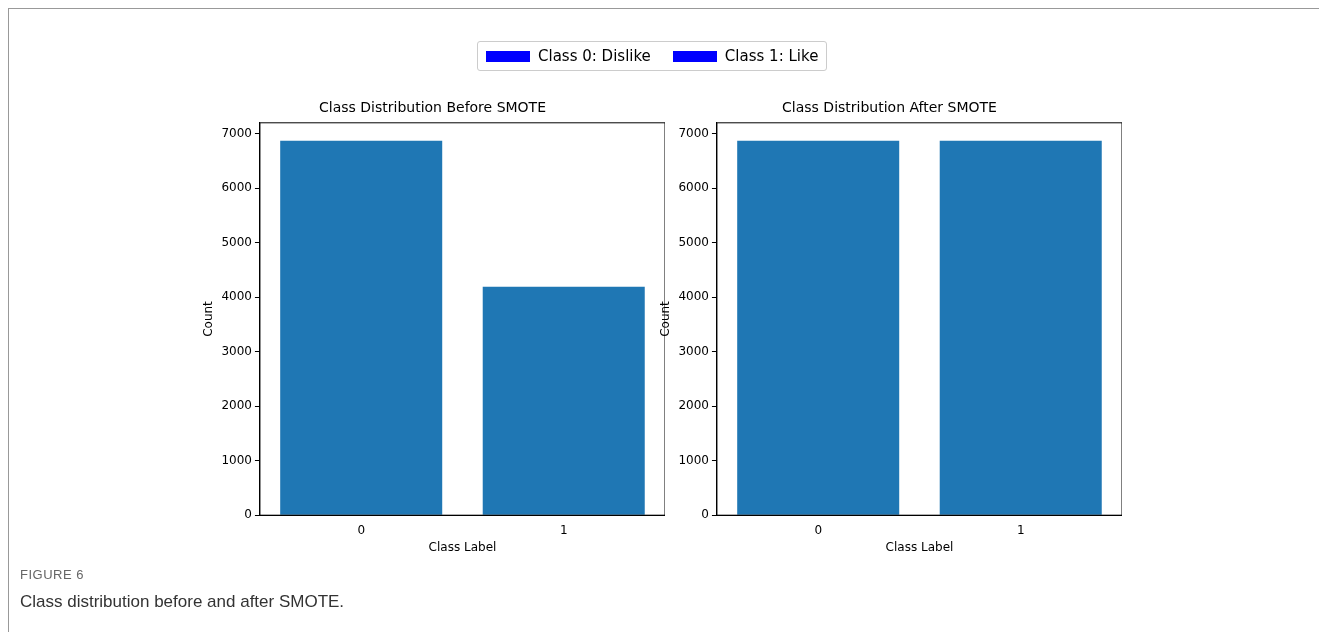  What do you see at coordinates (889, 107) in the screenshot?
I see `chart-title: Class Distribution After SMOTE` at bounding box center [889, 107].